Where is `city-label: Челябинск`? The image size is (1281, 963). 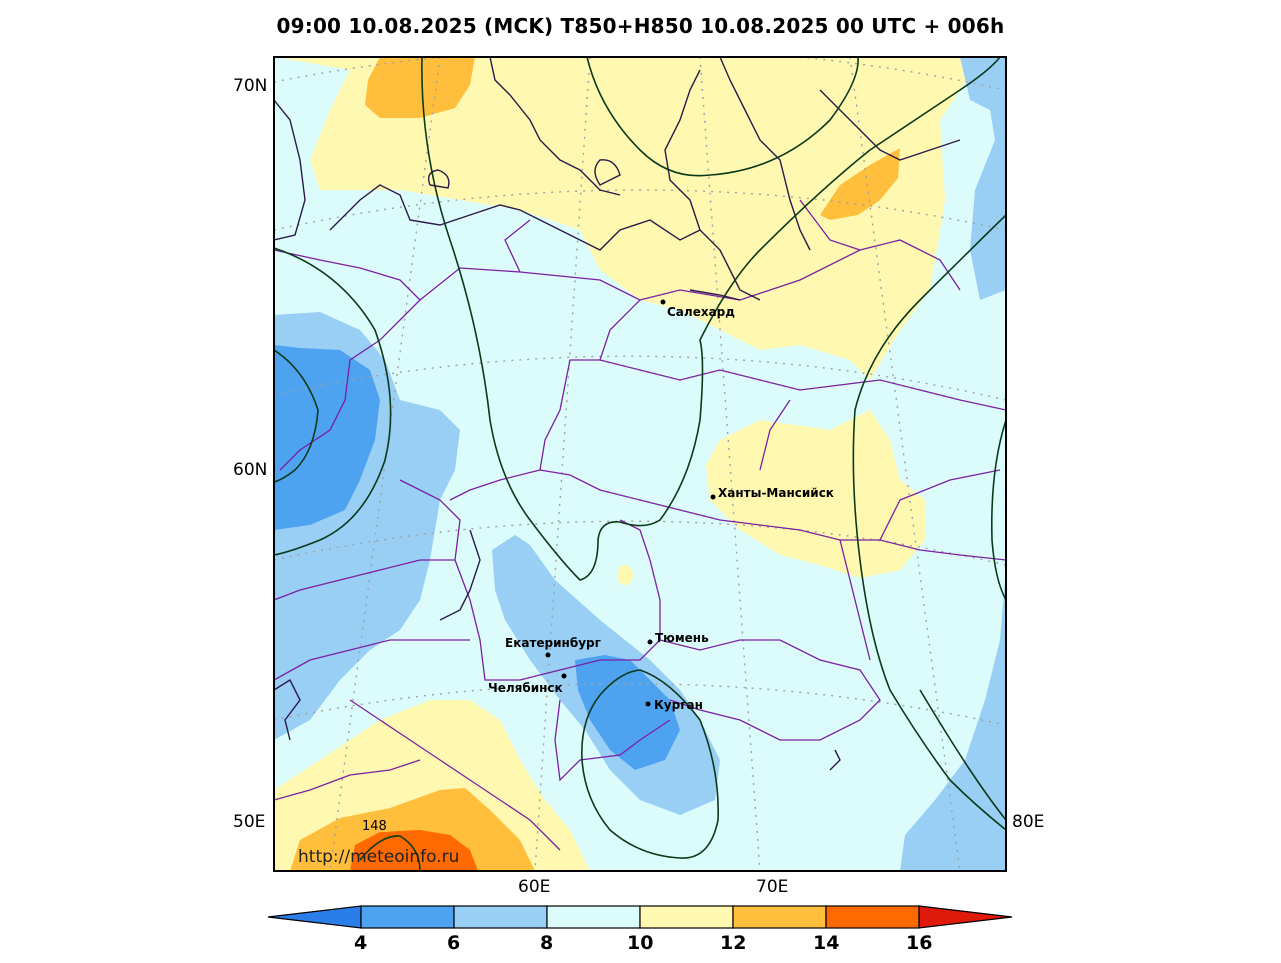
city-label: Челябинск is located at coordinates (525, 688).